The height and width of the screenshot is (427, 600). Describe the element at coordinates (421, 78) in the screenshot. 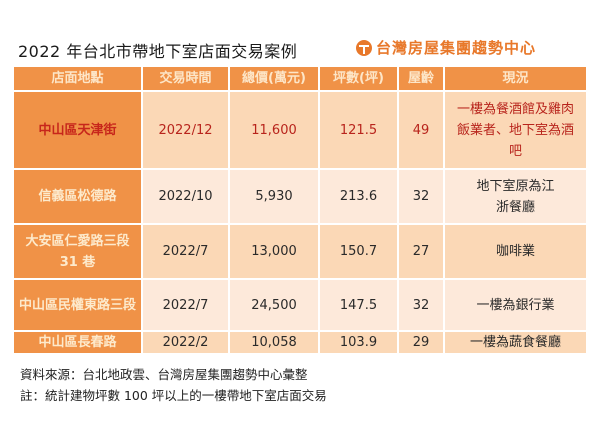

I see `header-age: 屋齡` at that location.